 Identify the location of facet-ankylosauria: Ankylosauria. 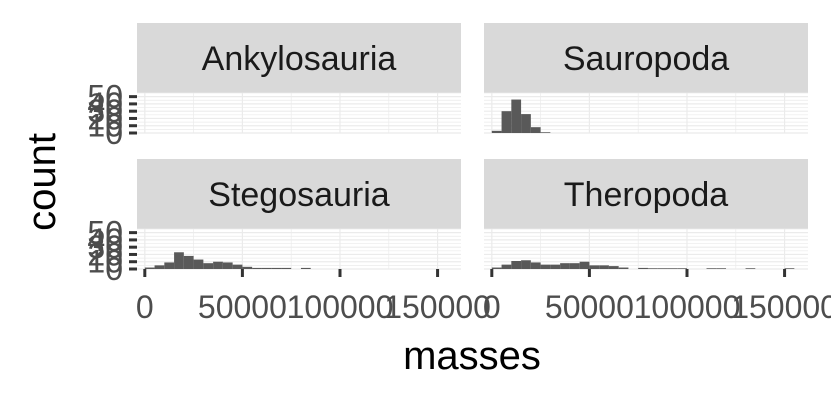
(299, 78).